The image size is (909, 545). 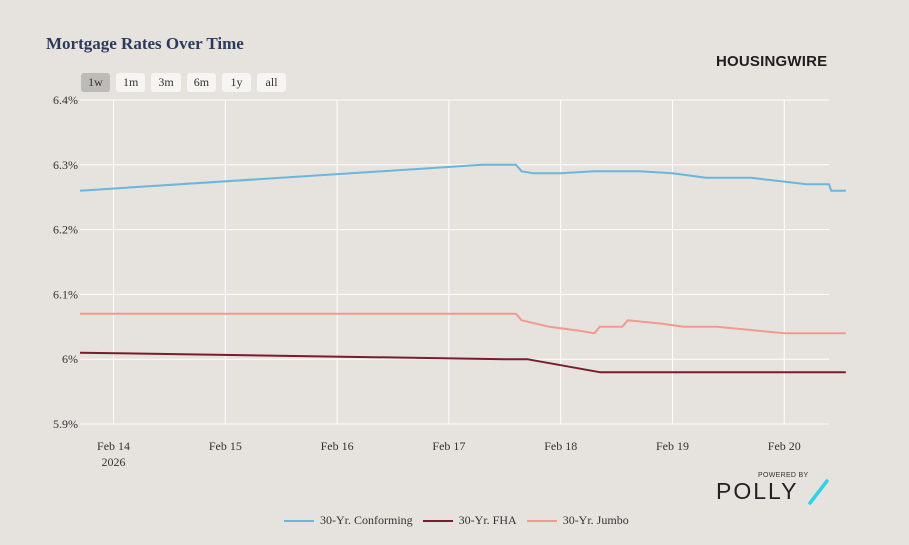 I want to click on legend-label-jumbo: 30-Yr. Jumbo, so click(x=595, y=520).